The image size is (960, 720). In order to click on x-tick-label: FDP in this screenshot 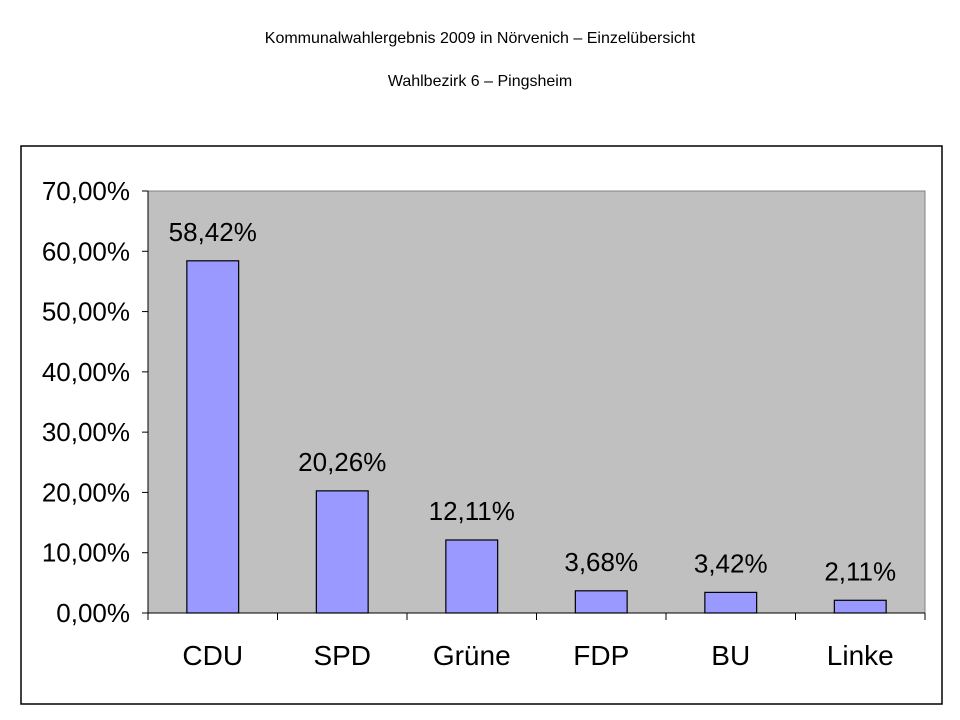, I will do `click(601, 655)`.